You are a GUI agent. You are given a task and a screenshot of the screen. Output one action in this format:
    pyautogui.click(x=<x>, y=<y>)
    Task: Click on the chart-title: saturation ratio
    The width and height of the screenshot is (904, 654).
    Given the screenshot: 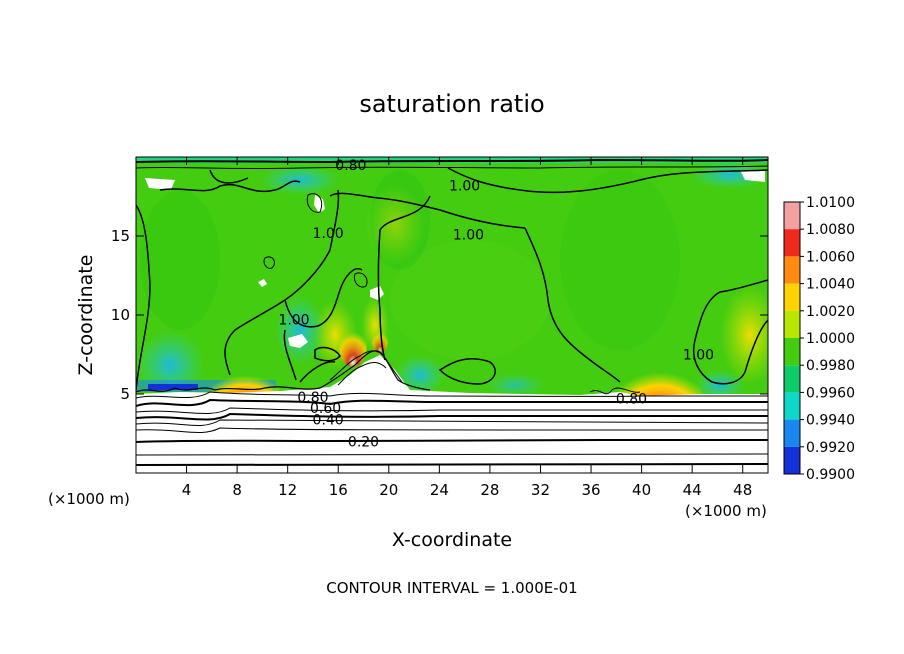 What is the action you would take?
    pyautogui.click(x=451, y=104)
    